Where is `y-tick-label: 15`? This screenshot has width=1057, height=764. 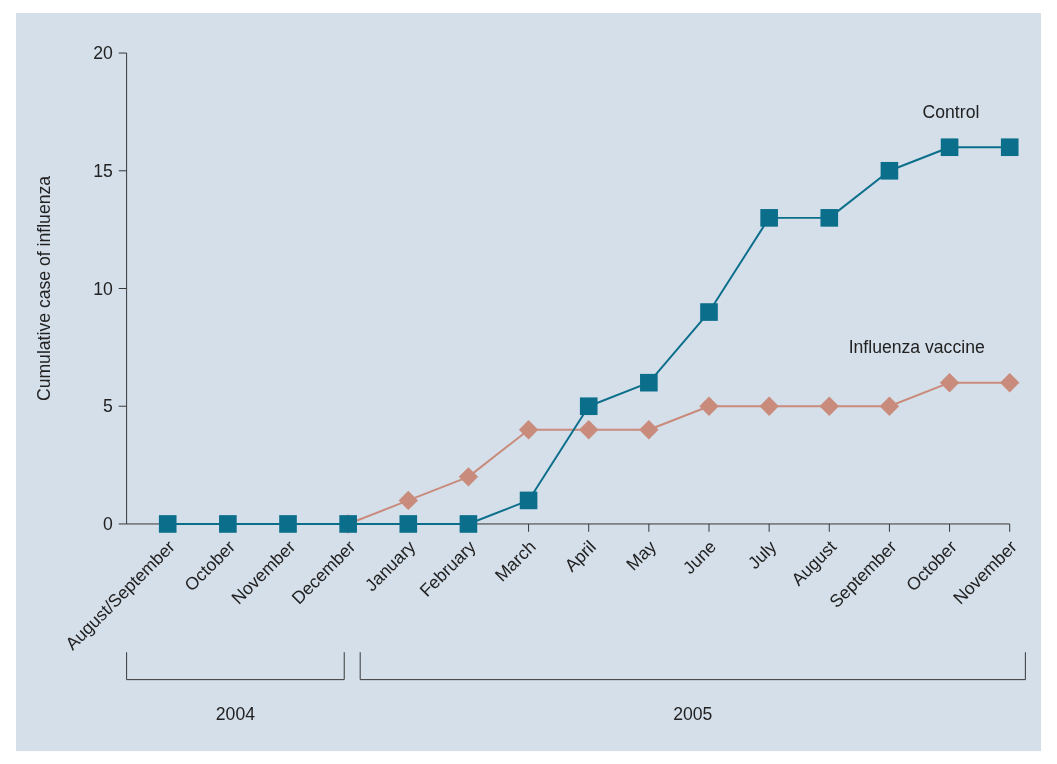 y-tick-label: 15 is located at coordinates (103, 170).